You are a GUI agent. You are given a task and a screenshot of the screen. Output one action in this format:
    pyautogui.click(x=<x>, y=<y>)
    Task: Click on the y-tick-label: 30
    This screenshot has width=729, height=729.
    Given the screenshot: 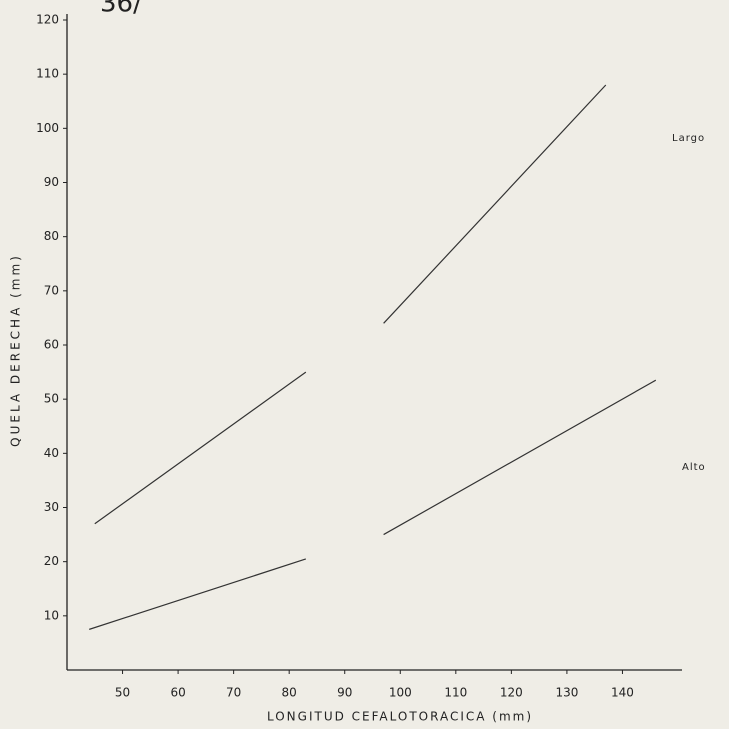 What is the action you would take?
    pyautogui.click(x=51, y=507)
    